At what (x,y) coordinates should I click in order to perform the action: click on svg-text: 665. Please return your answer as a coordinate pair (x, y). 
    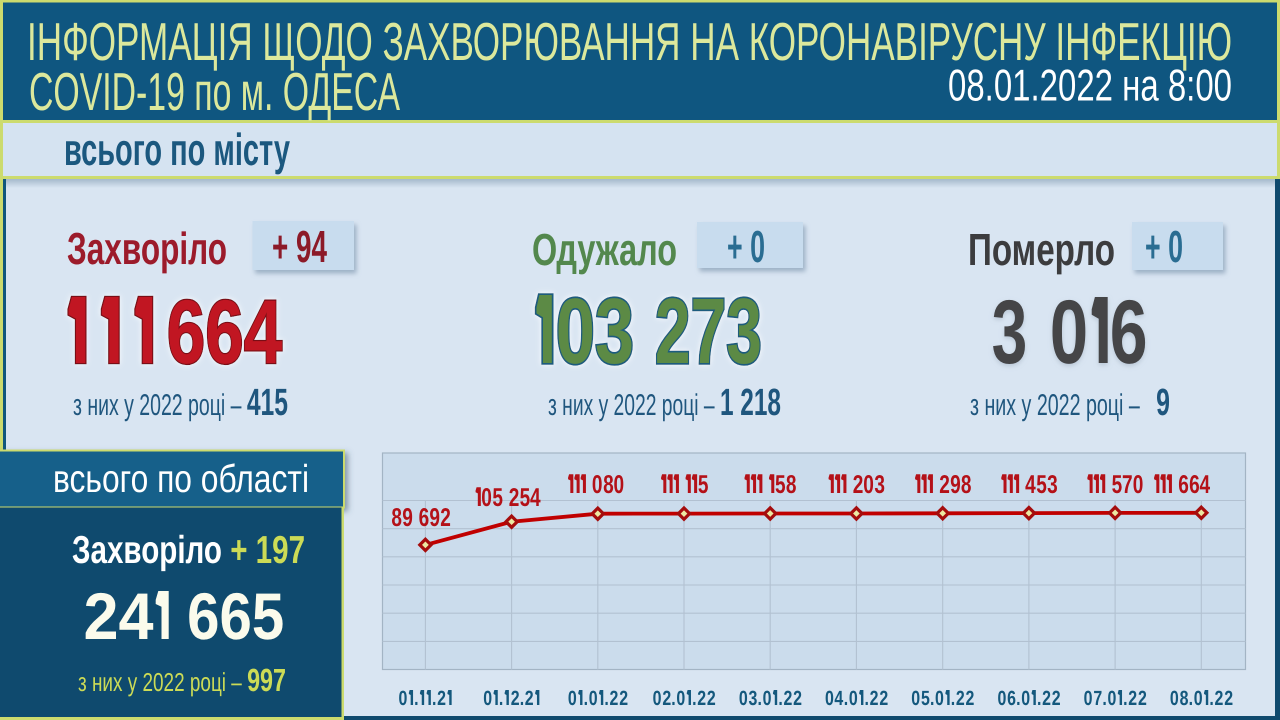
    Looking at the image, I should click on (235, 616).